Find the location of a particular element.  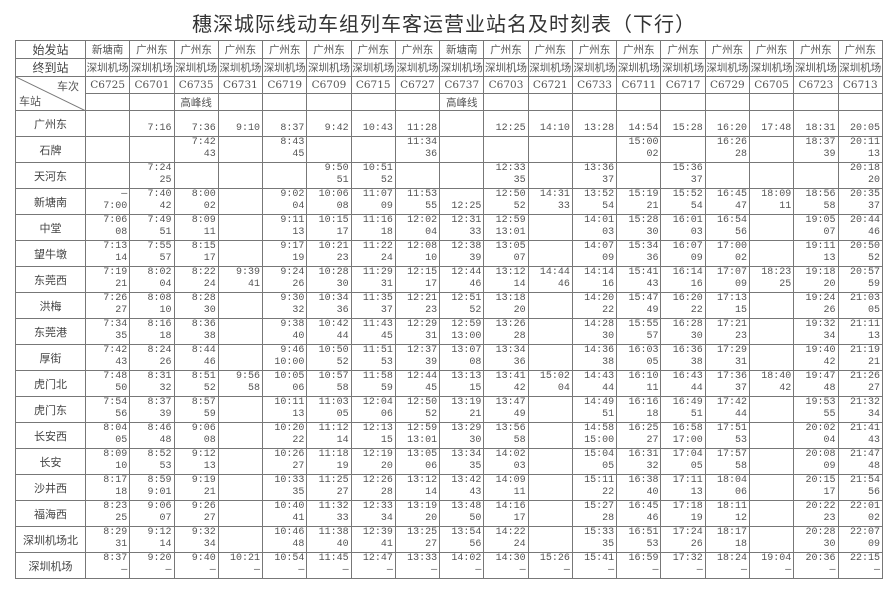

time-cell: 12:29 31 is located at coordinates (417, 331).